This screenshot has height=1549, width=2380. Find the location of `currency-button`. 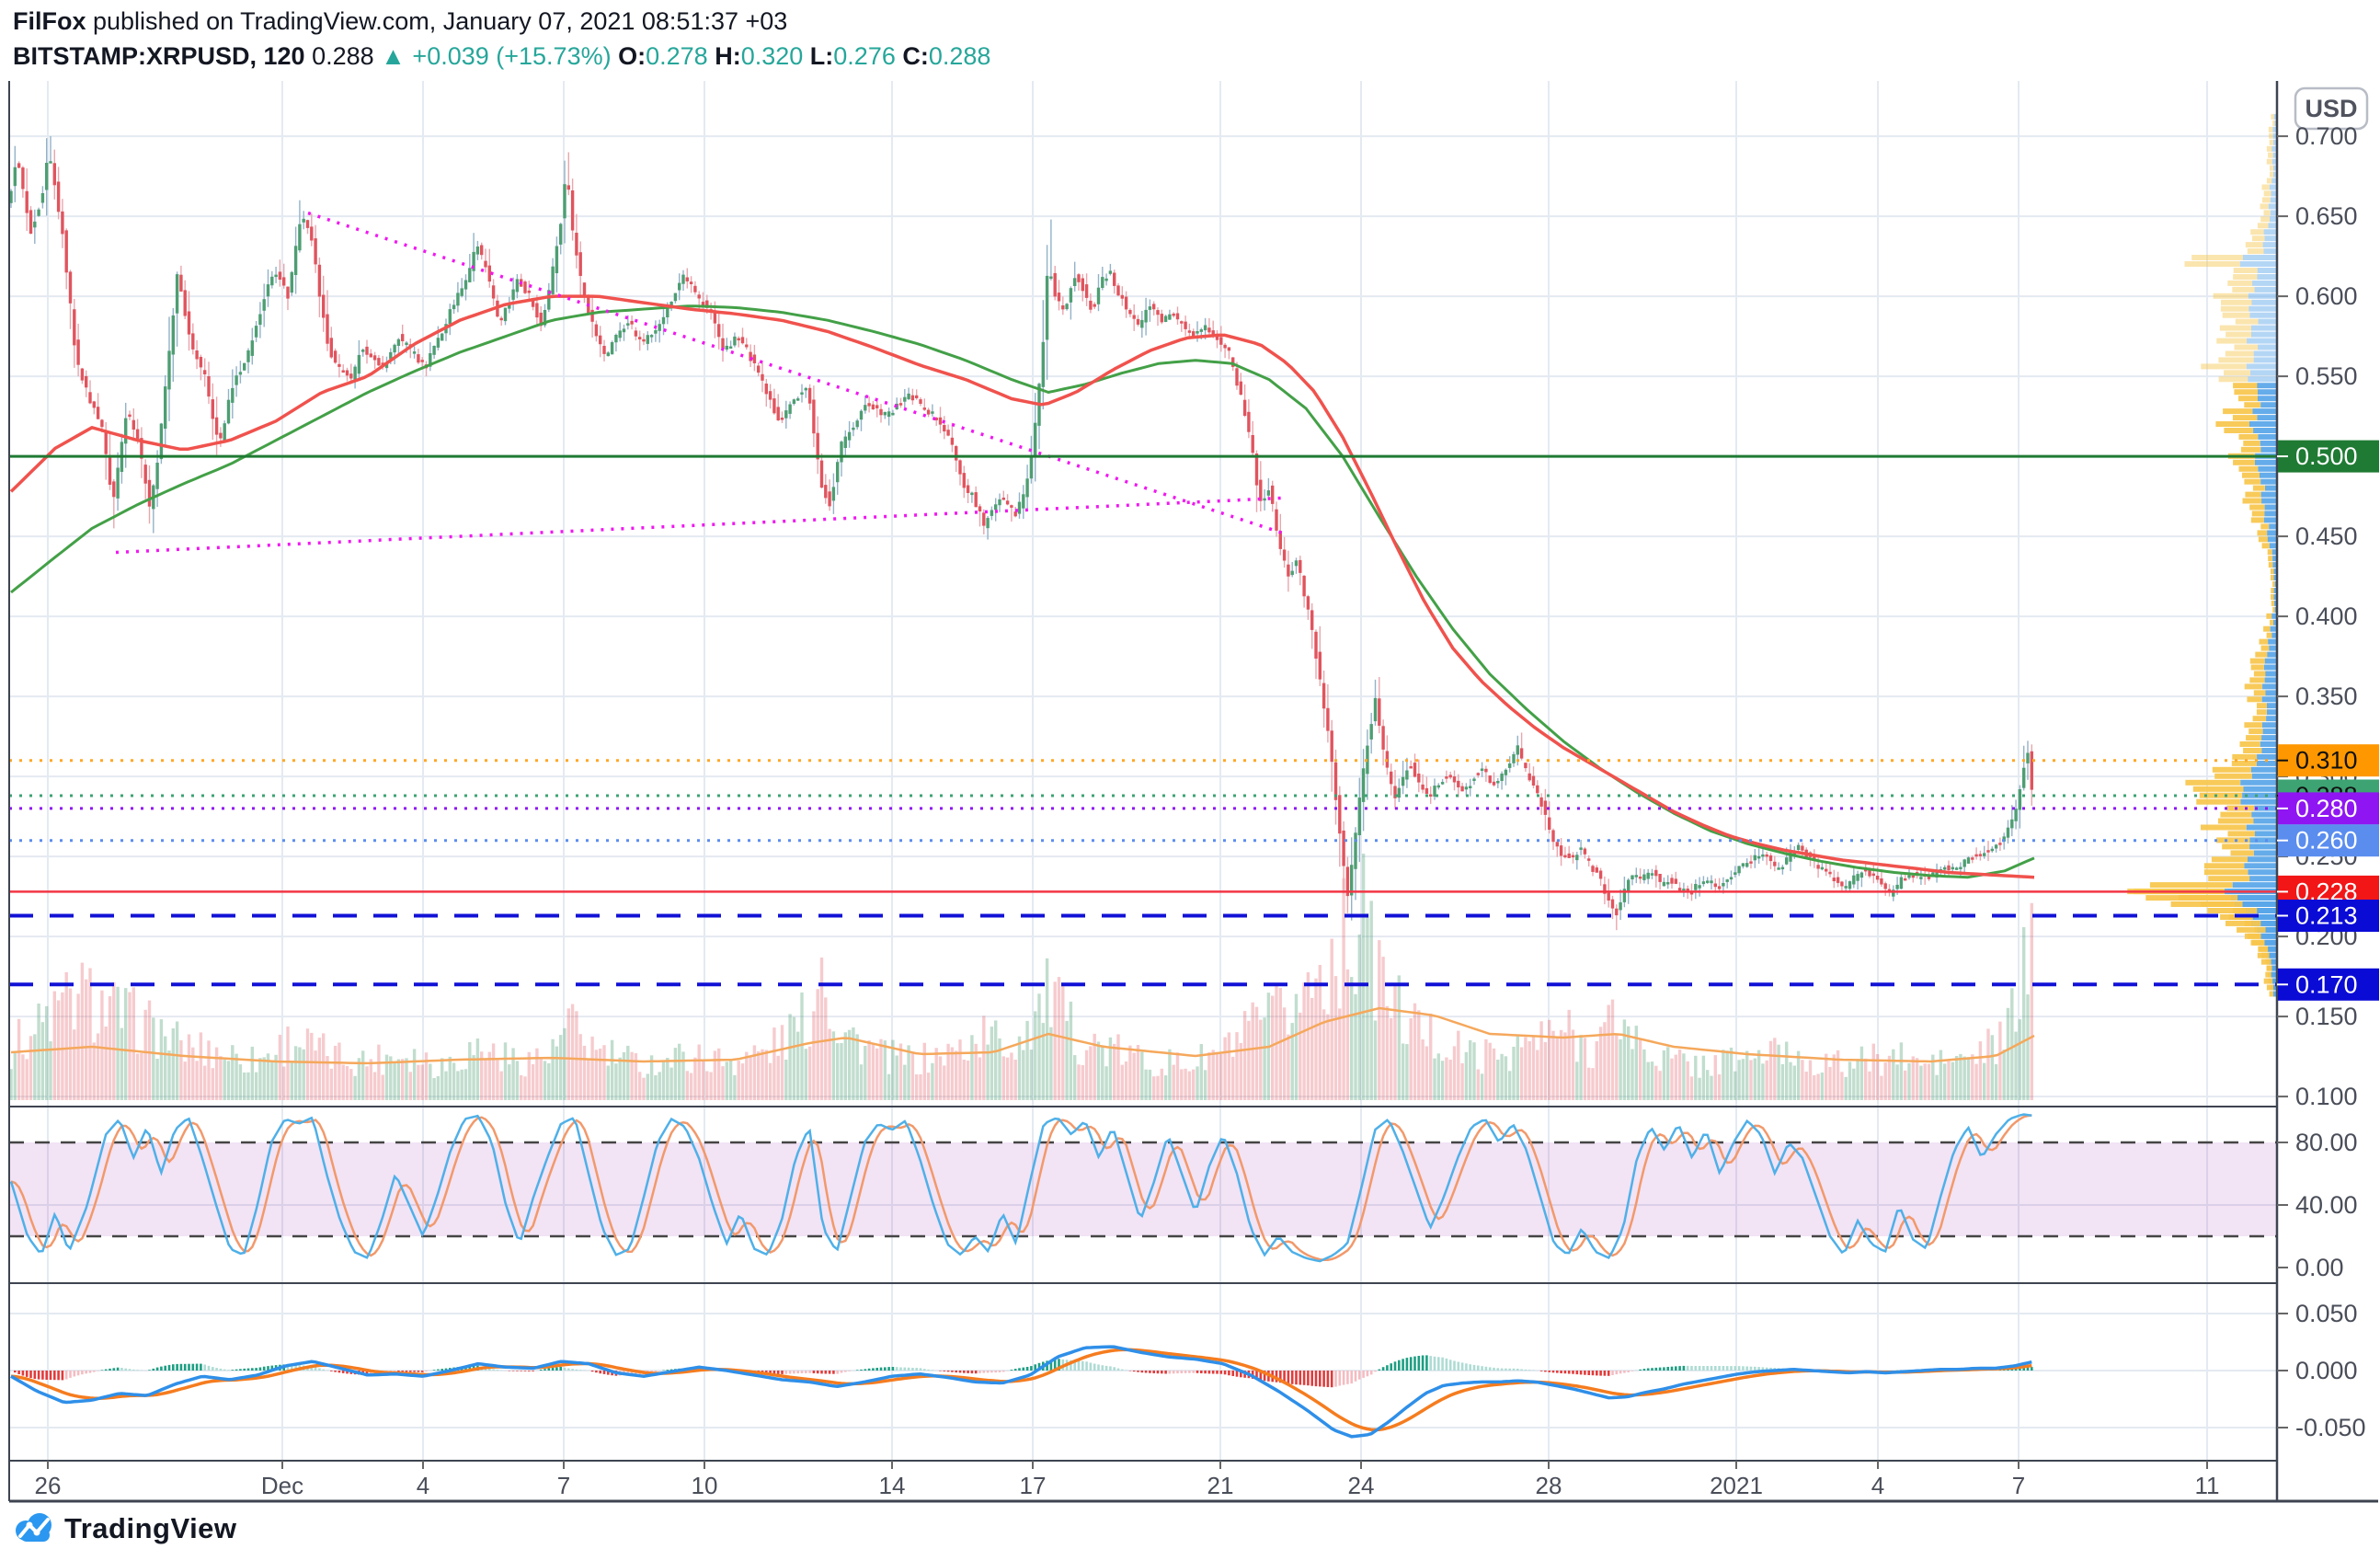

currency-button is located at coordinates (2331, 109).